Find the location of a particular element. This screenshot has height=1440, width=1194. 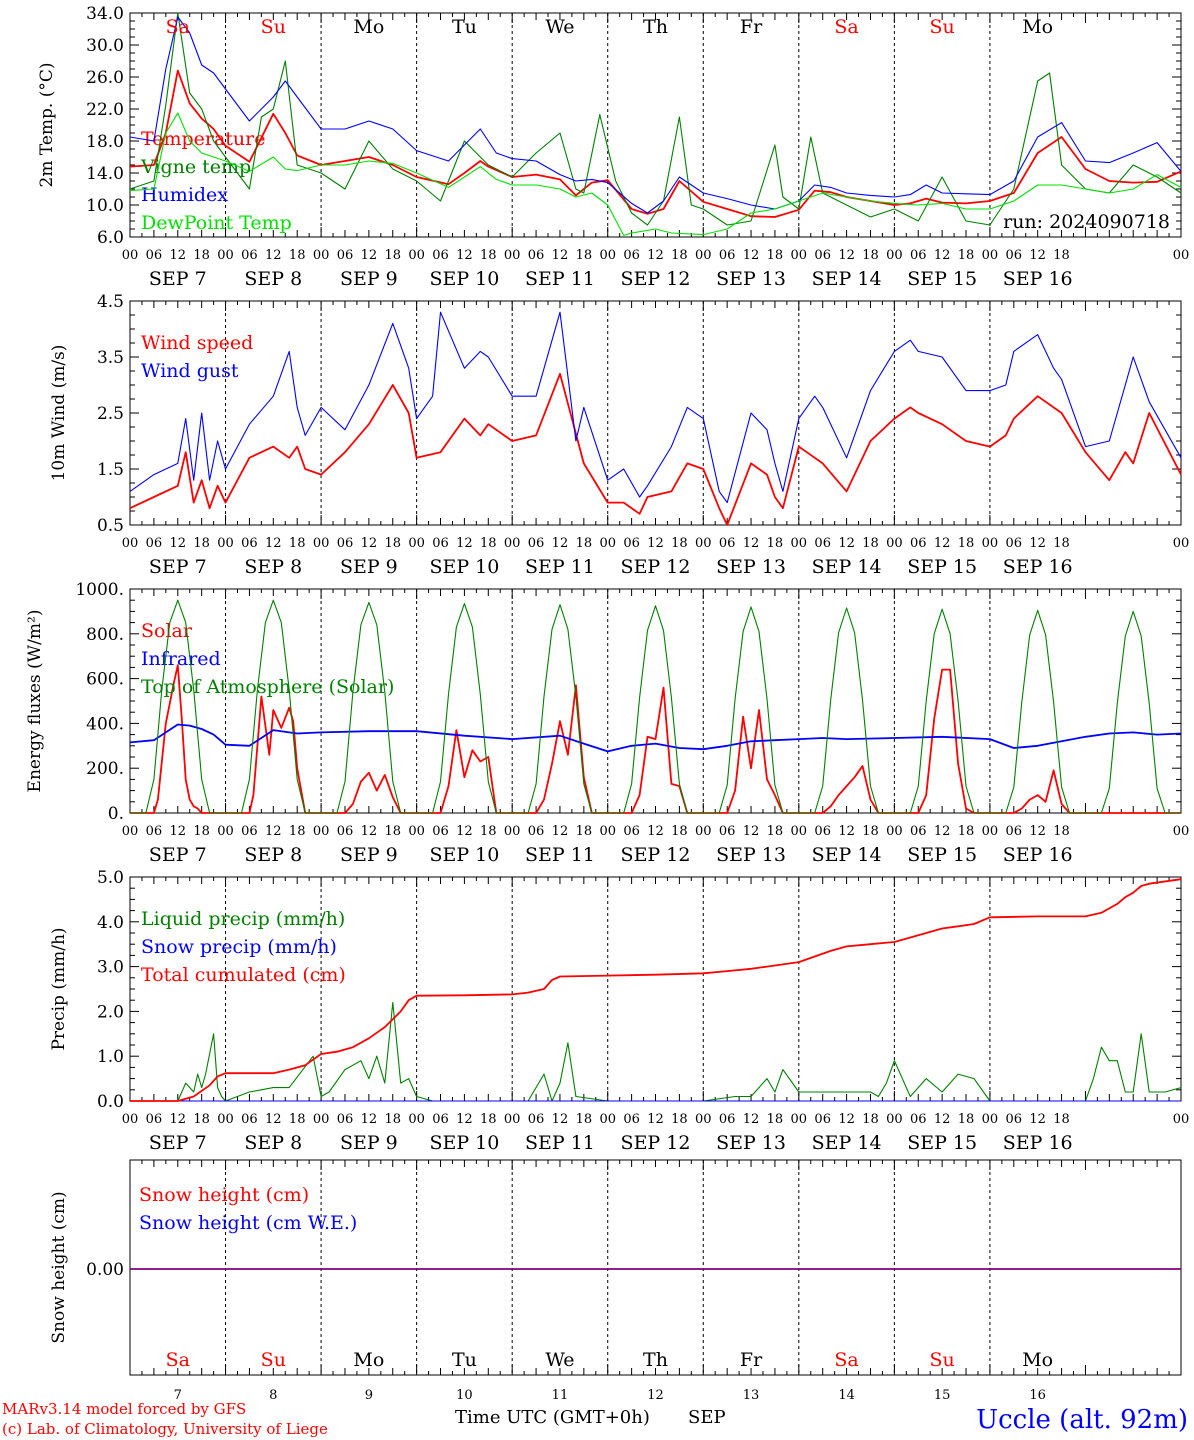

date-label: SEP 10 is located at coordinates (464, 279).